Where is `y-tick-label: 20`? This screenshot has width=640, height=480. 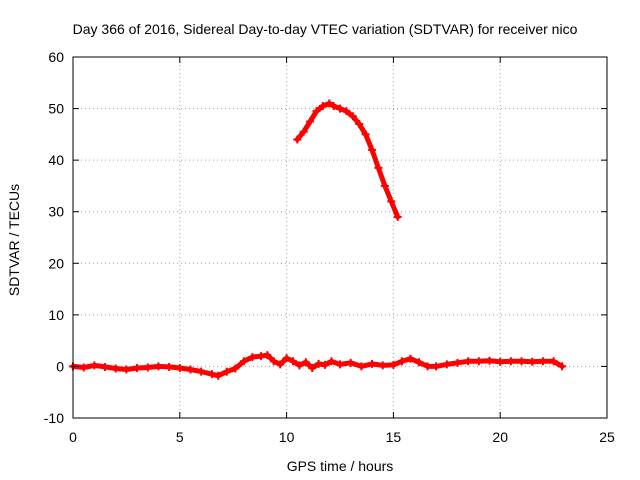 y-tick-label: 20 is located at coordinates (56, 263).